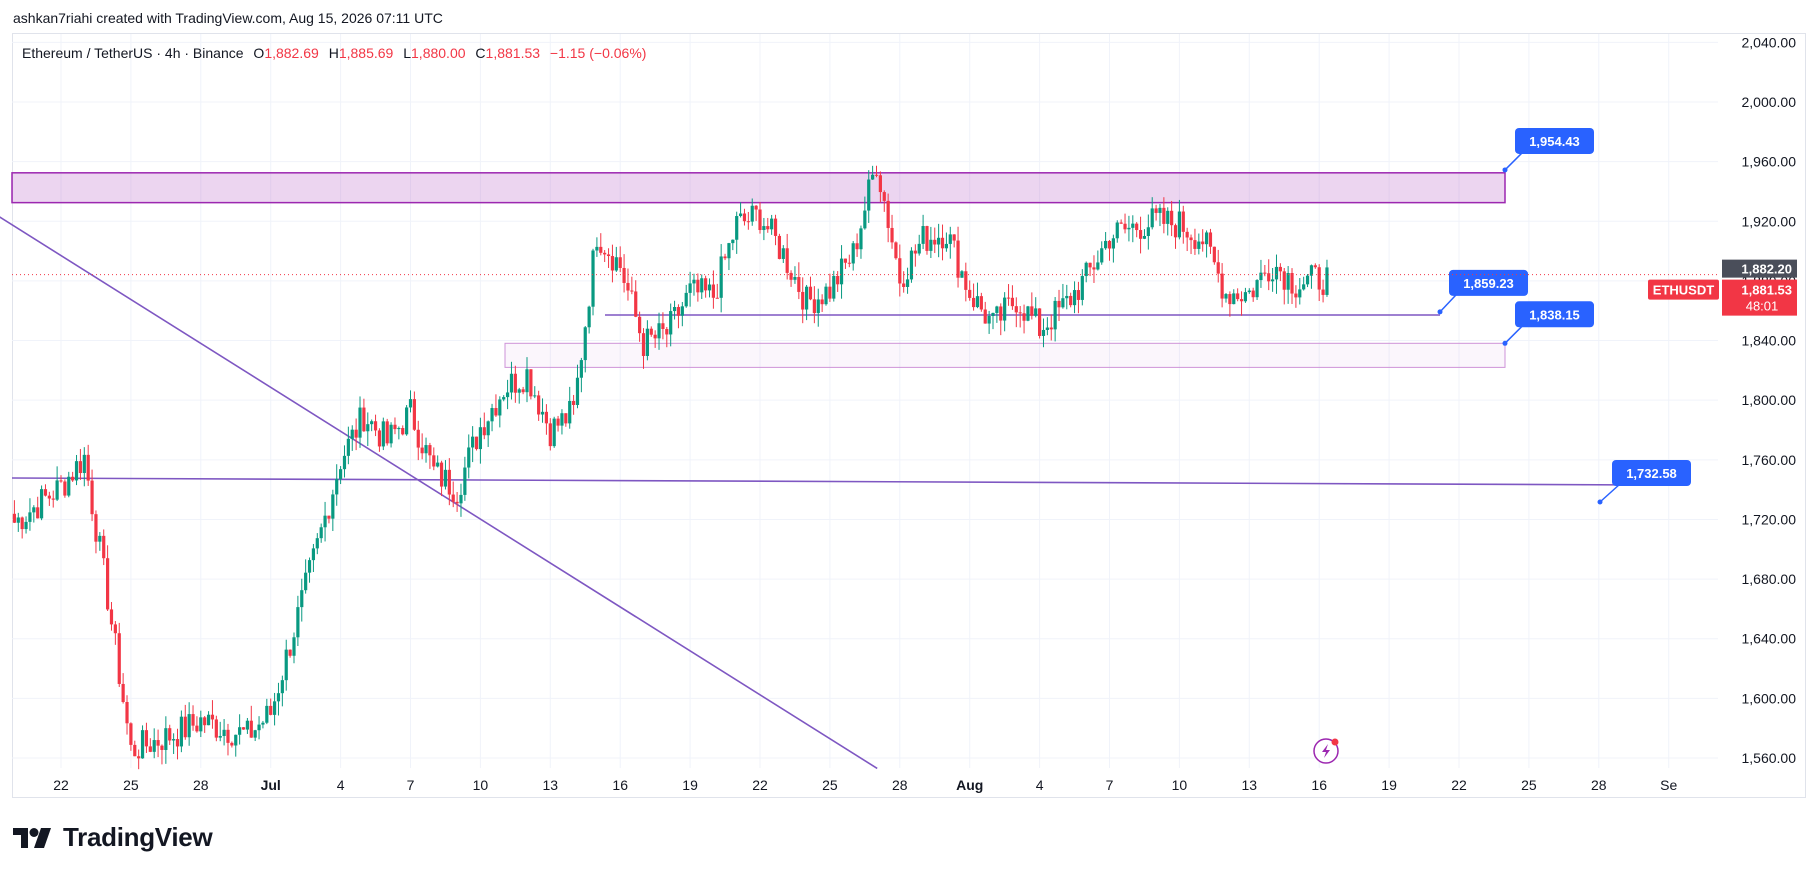  I want to click on time-tick-label: 25, so click(1529, 785).